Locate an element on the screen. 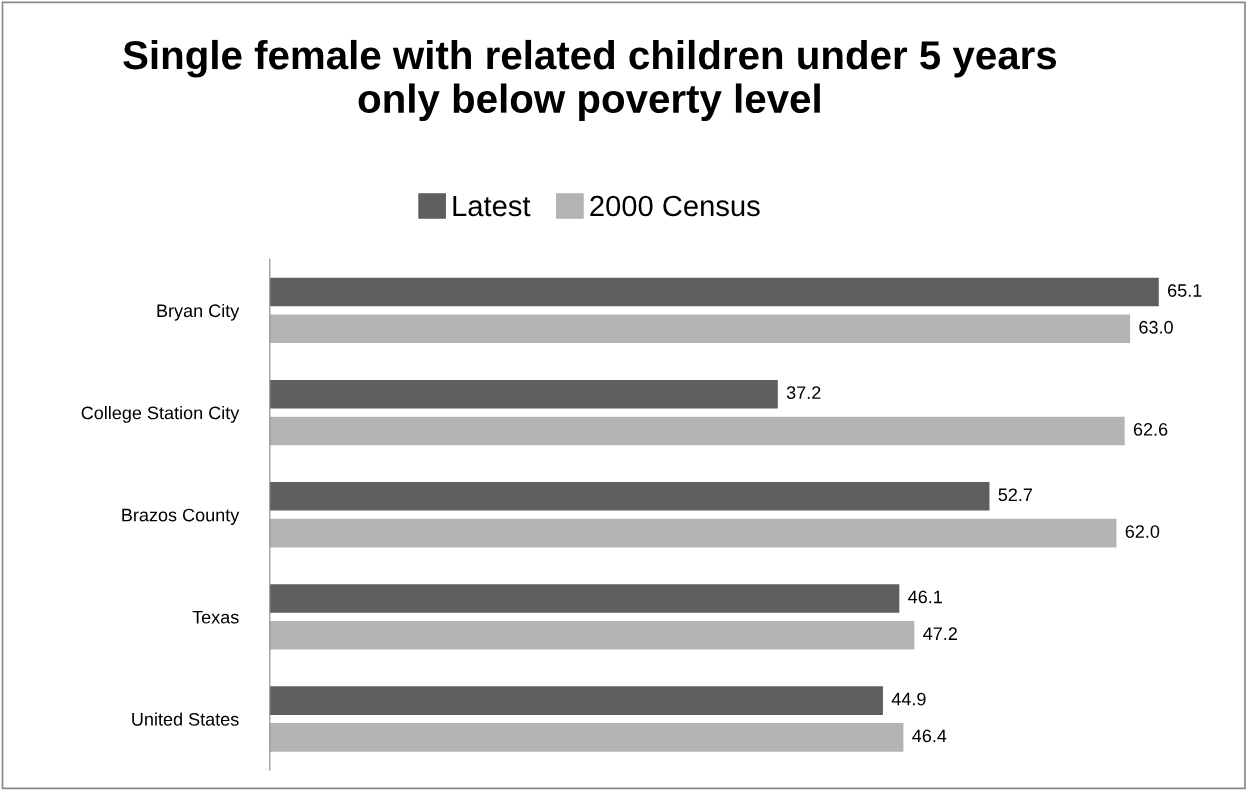 The image size is (1255, 798). data-label: 46.1 is located at coordinates (925, 597).